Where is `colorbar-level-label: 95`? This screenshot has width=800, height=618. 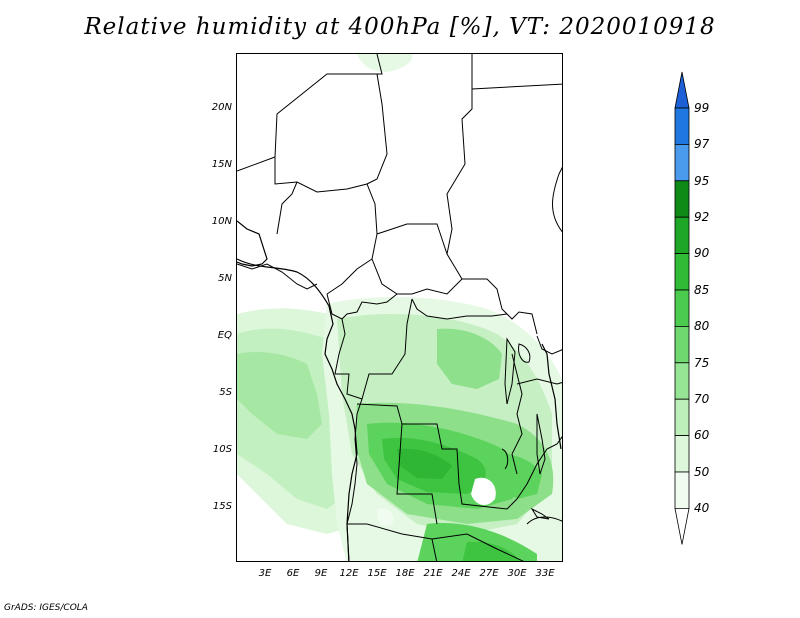
colorbar-level-label: 95 is located at coordinates (702, 181).